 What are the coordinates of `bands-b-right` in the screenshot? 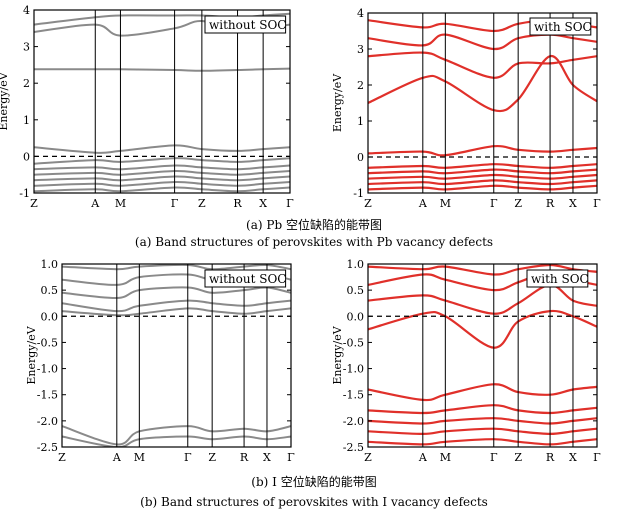 It's located at (482, 355).